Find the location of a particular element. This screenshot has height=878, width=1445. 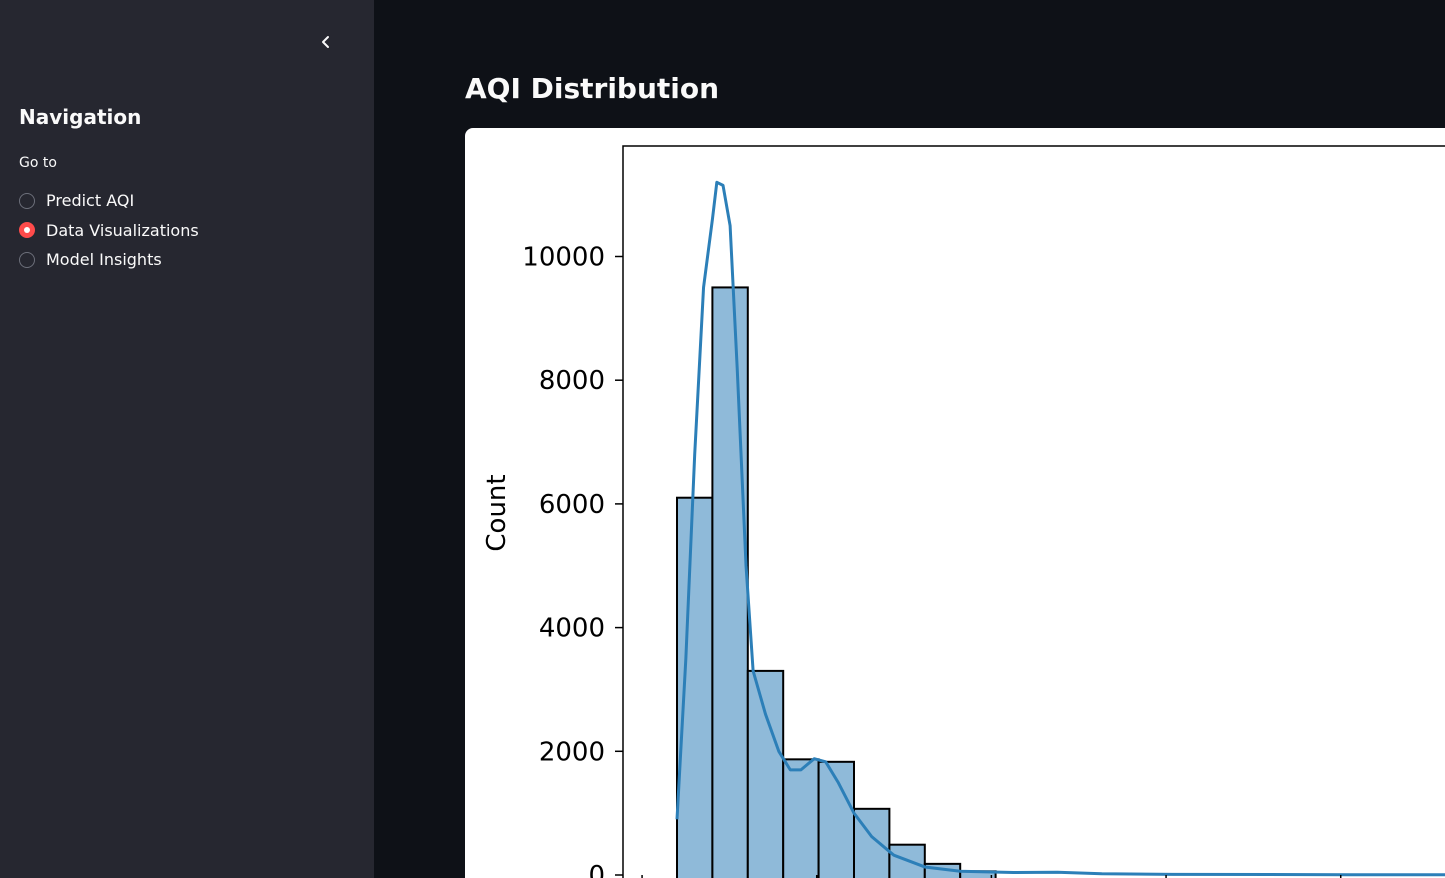

chevron-left-icon is located at coordinates (325, 42).